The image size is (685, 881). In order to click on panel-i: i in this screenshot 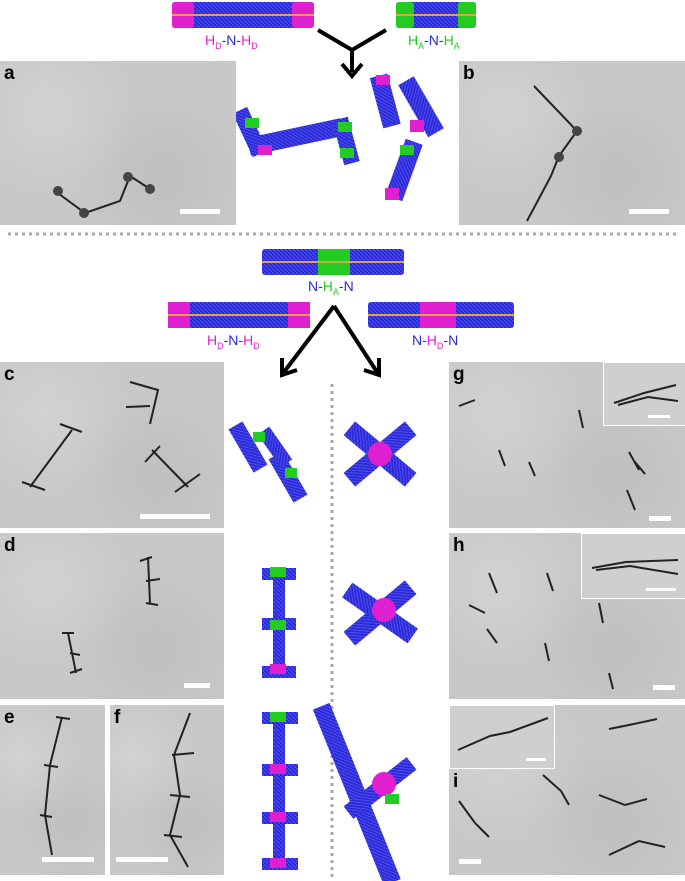, I will do `click(567, 790)`.